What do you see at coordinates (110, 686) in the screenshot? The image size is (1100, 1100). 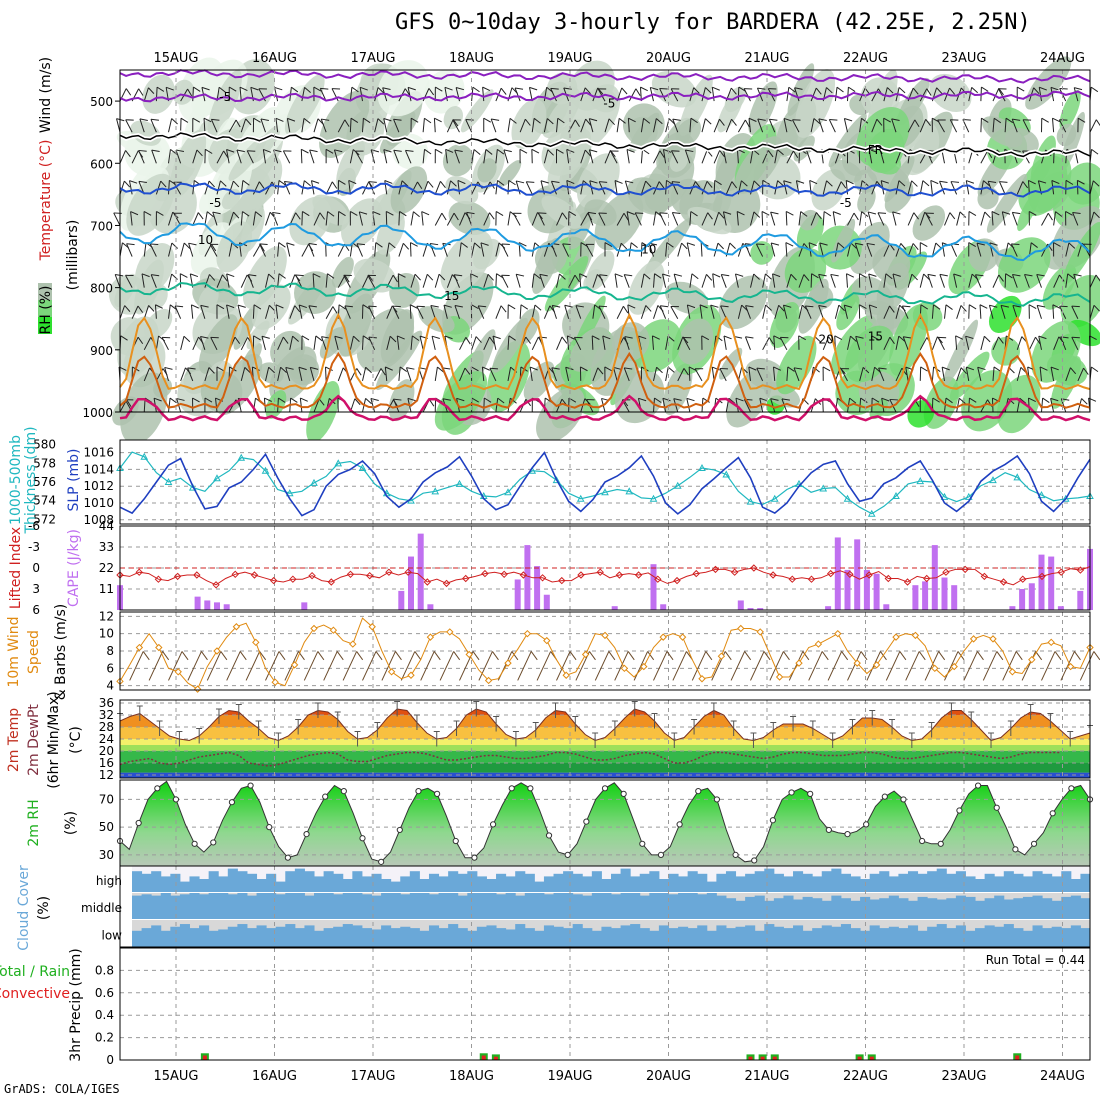 I see `wind-tick-label: 4` at bounding box center [110, 686].